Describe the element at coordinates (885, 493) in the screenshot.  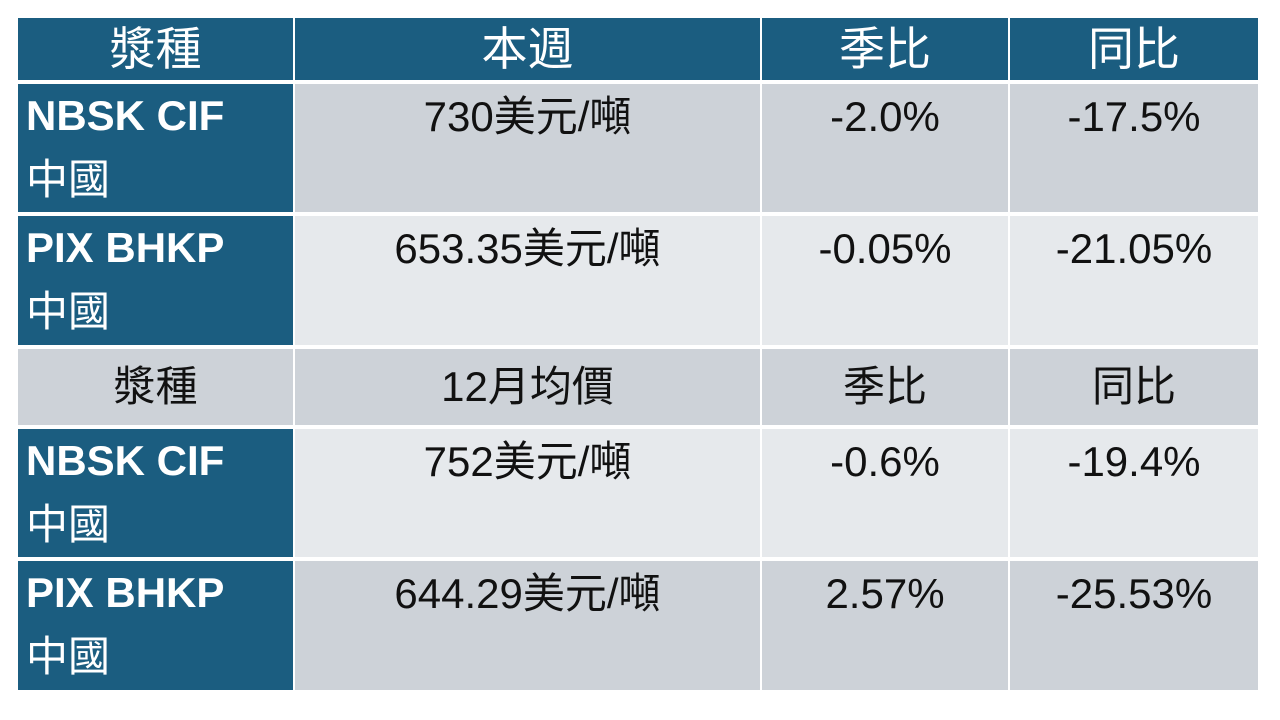
I see `value-cell: -0.6%` at that location.